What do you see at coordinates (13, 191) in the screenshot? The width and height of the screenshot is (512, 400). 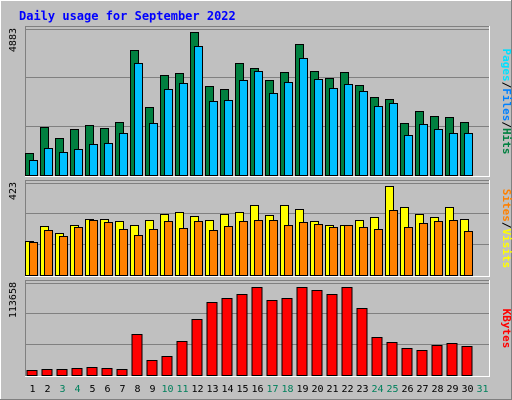 I see `y-max-label: 423` at bounding box center [13, 191].